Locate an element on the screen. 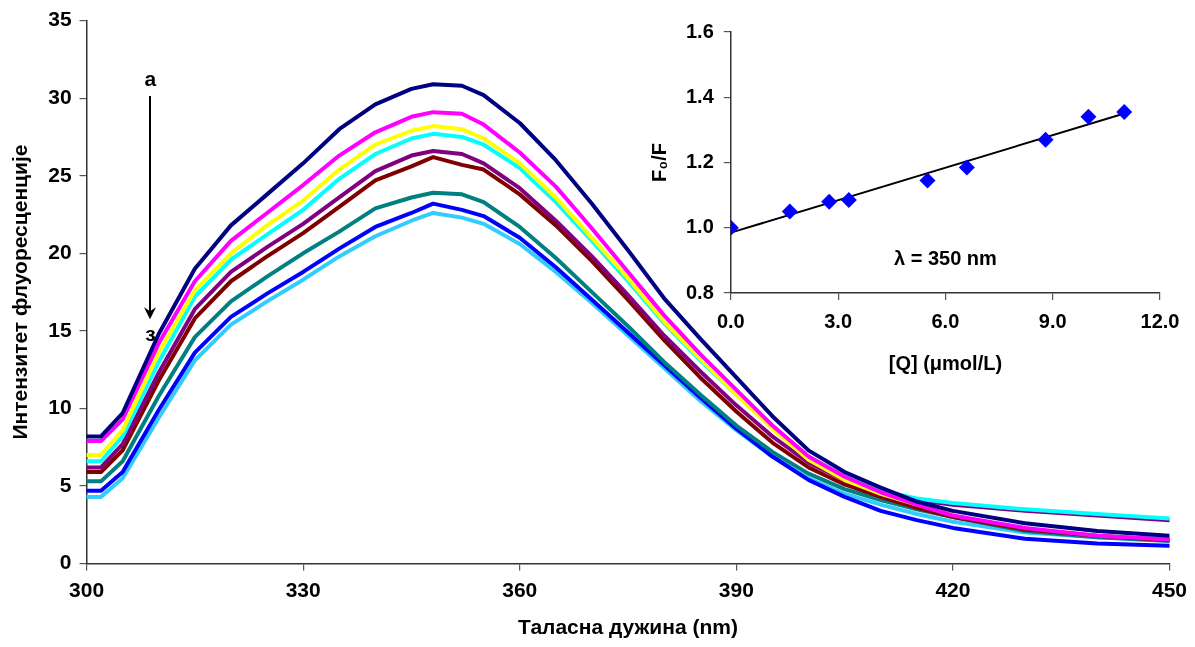 This screenshot has height=647, width=1195. y-tick-label: 5 is located at coordinates (65, 484).